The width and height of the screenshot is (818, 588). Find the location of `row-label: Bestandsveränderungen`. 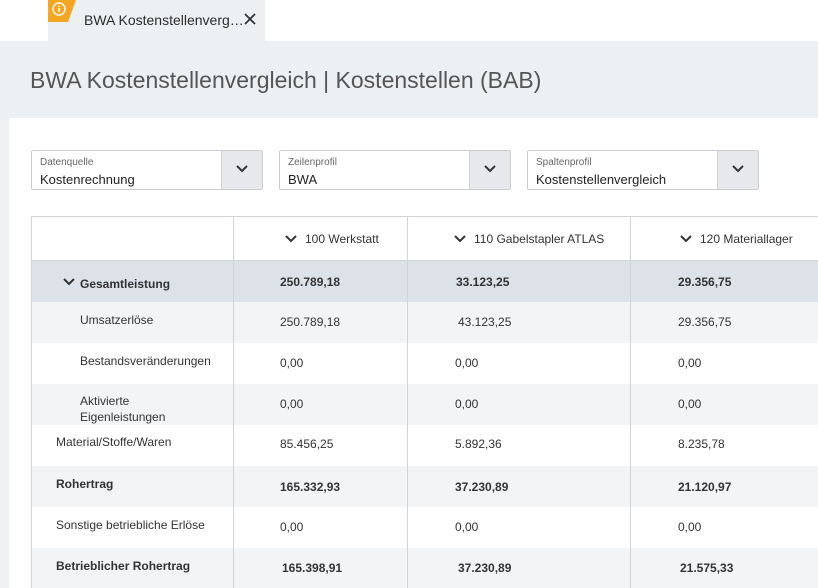

row-label: Bestandsveränderungen is located at coordinates (145, 361).